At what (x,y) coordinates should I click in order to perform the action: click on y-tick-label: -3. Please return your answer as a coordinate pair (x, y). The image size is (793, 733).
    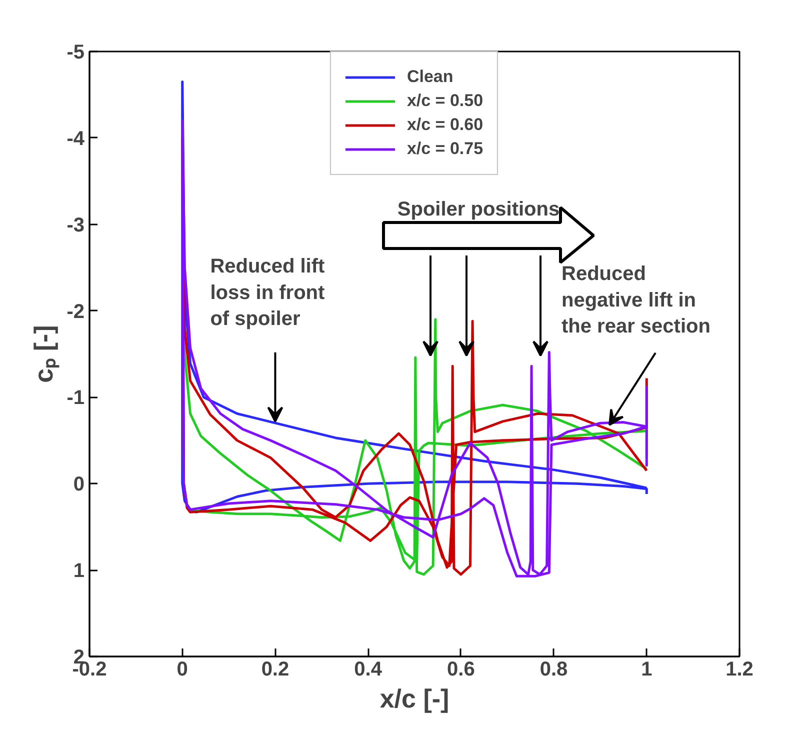
    Looking at the image, I should click on (75, 225).